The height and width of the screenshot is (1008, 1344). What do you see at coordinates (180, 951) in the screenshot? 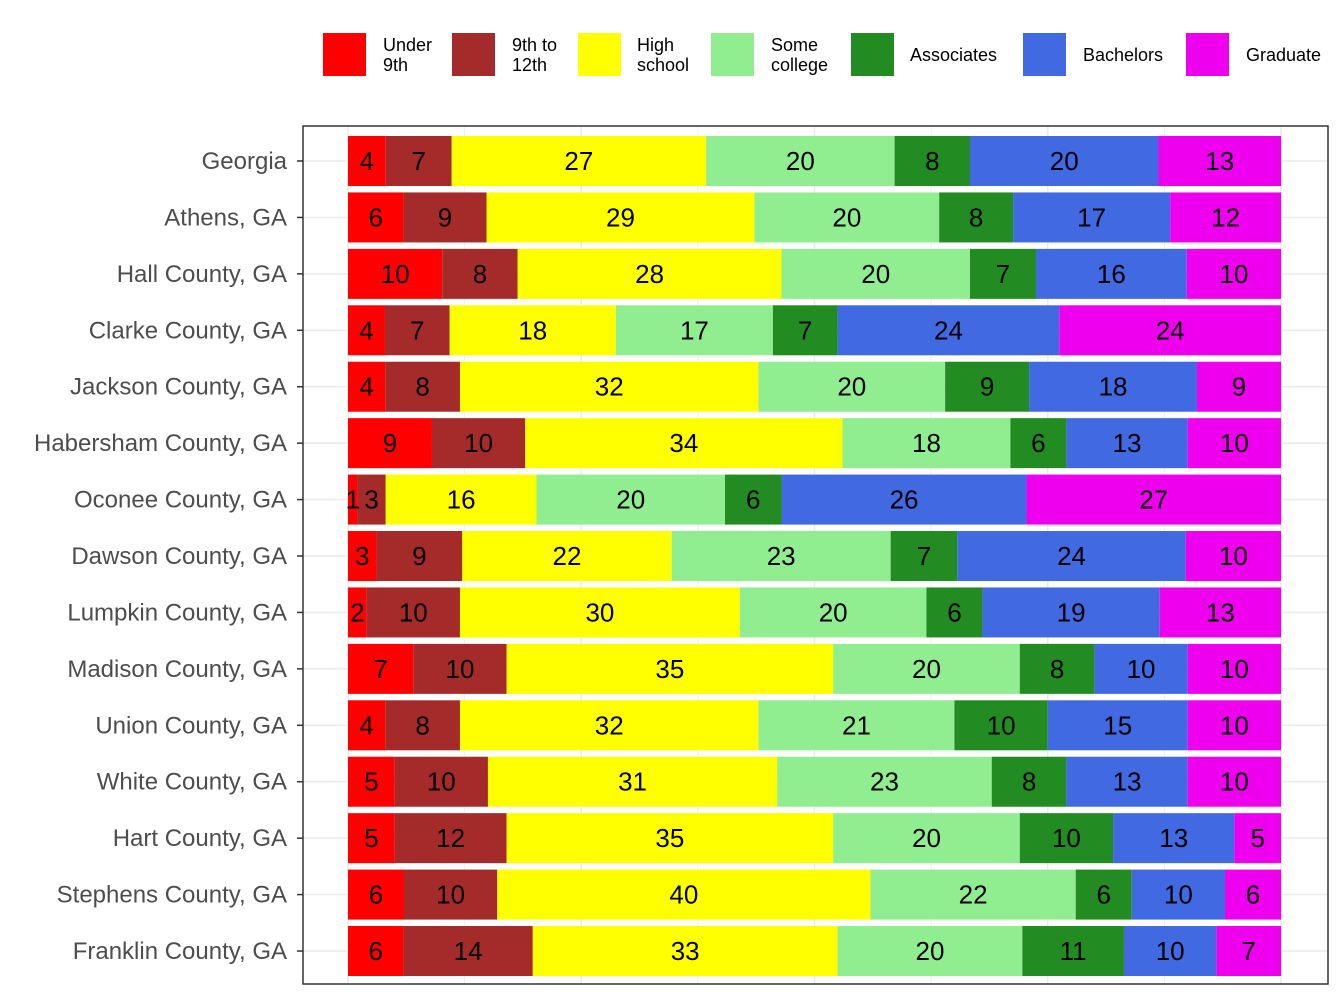
I see `y-tick-label: Franklin County, GA` at bounding box center [180, 951].